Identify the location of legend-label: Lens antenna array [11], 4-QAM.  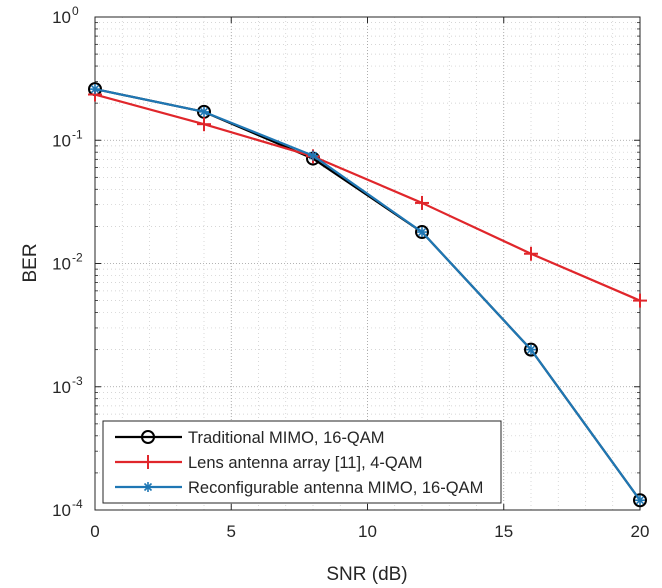
(305, 463).